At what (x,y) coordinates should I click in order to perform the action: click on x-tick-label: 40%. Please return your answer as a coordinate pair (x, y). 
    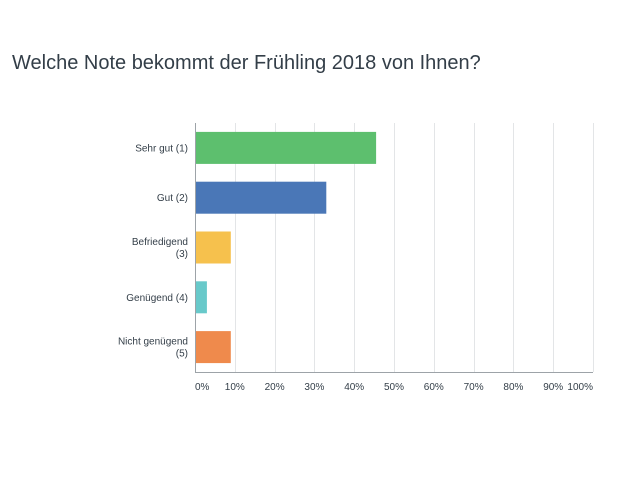
    Looking at the image, I should click on (354, 387).